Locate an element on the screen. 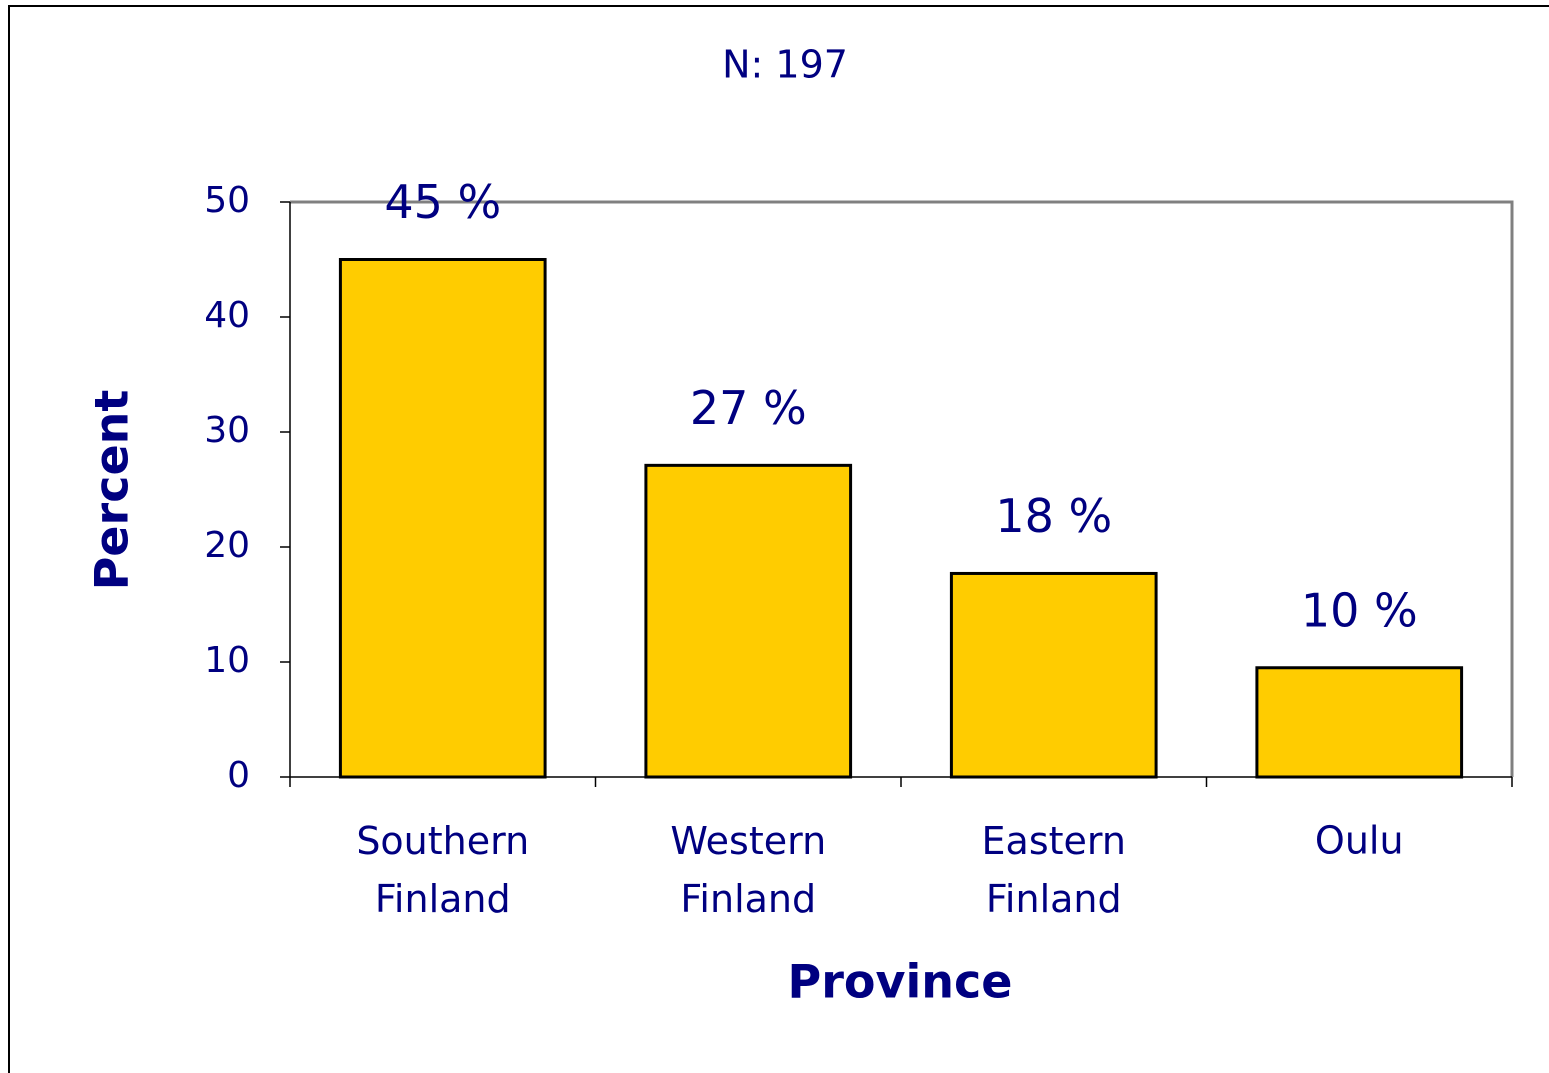 Image resolution: width=1549 pixels, height=1073 pixels. y-tick-label: 10 is located at coordinates (227, 660).